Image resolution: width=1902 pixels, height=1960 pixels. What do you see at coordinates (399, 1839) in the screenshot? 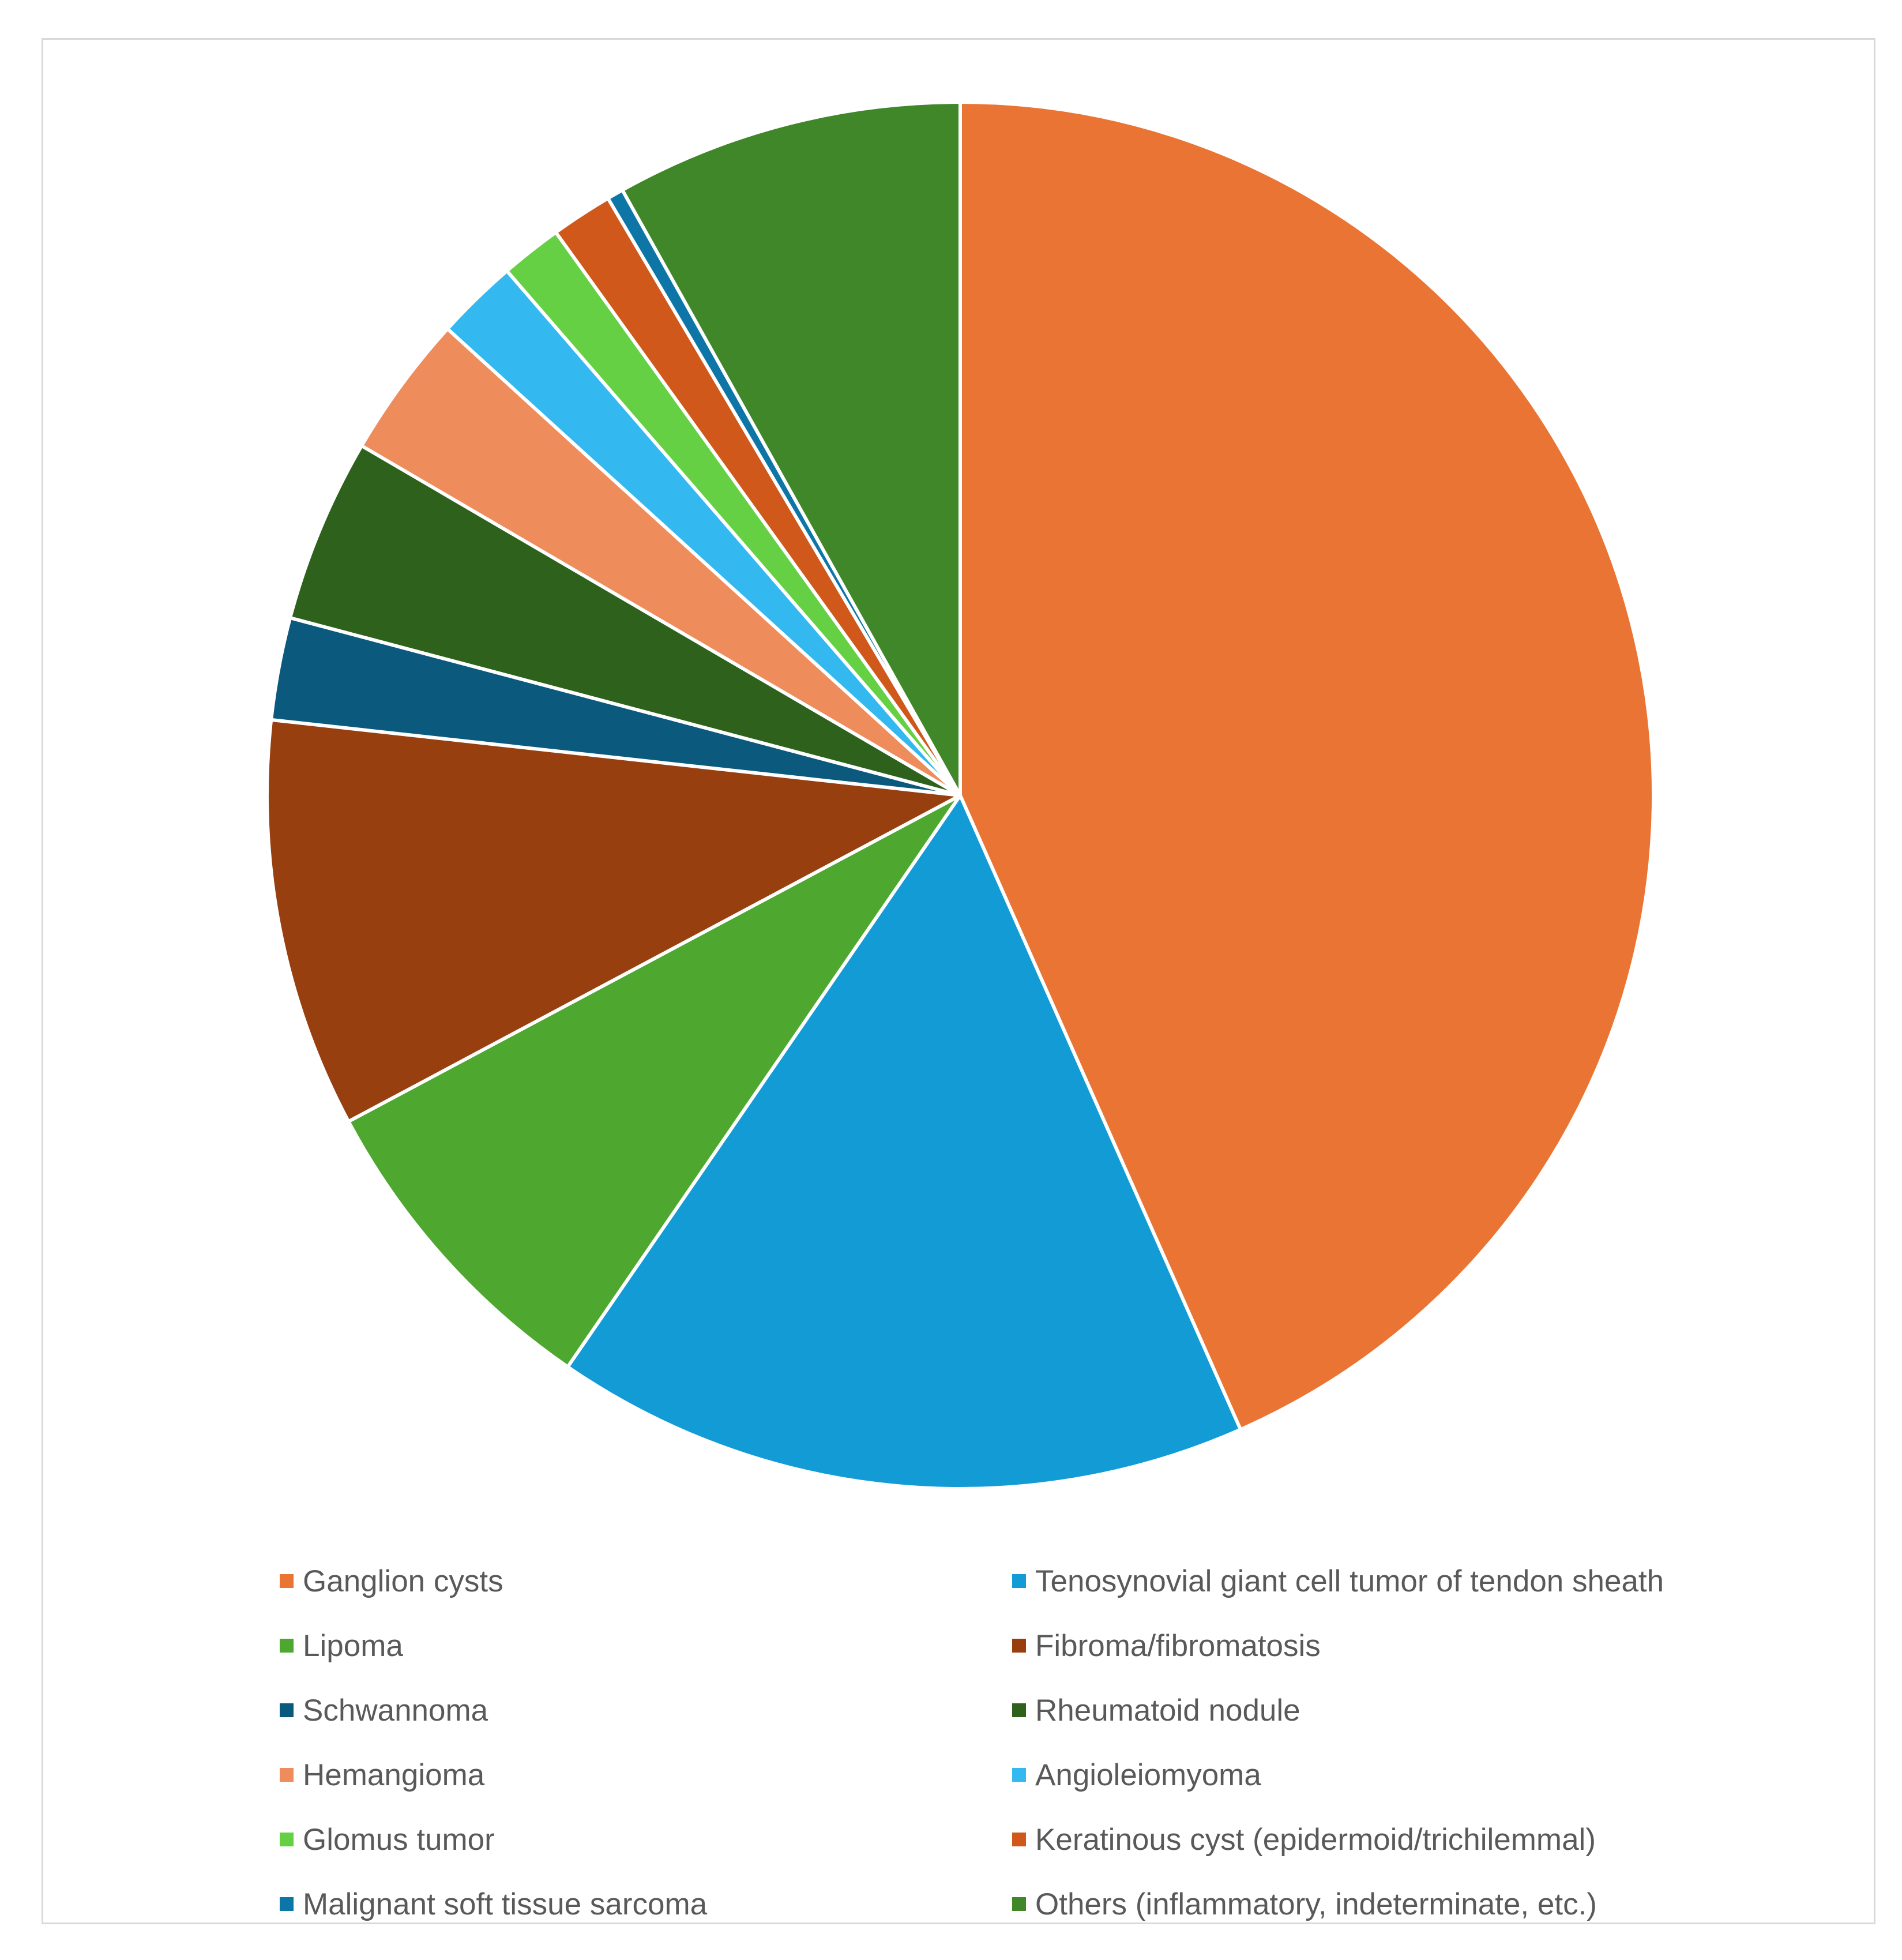
I see `legend-label: Glomus tumor` at bounding box center [399, 1839].